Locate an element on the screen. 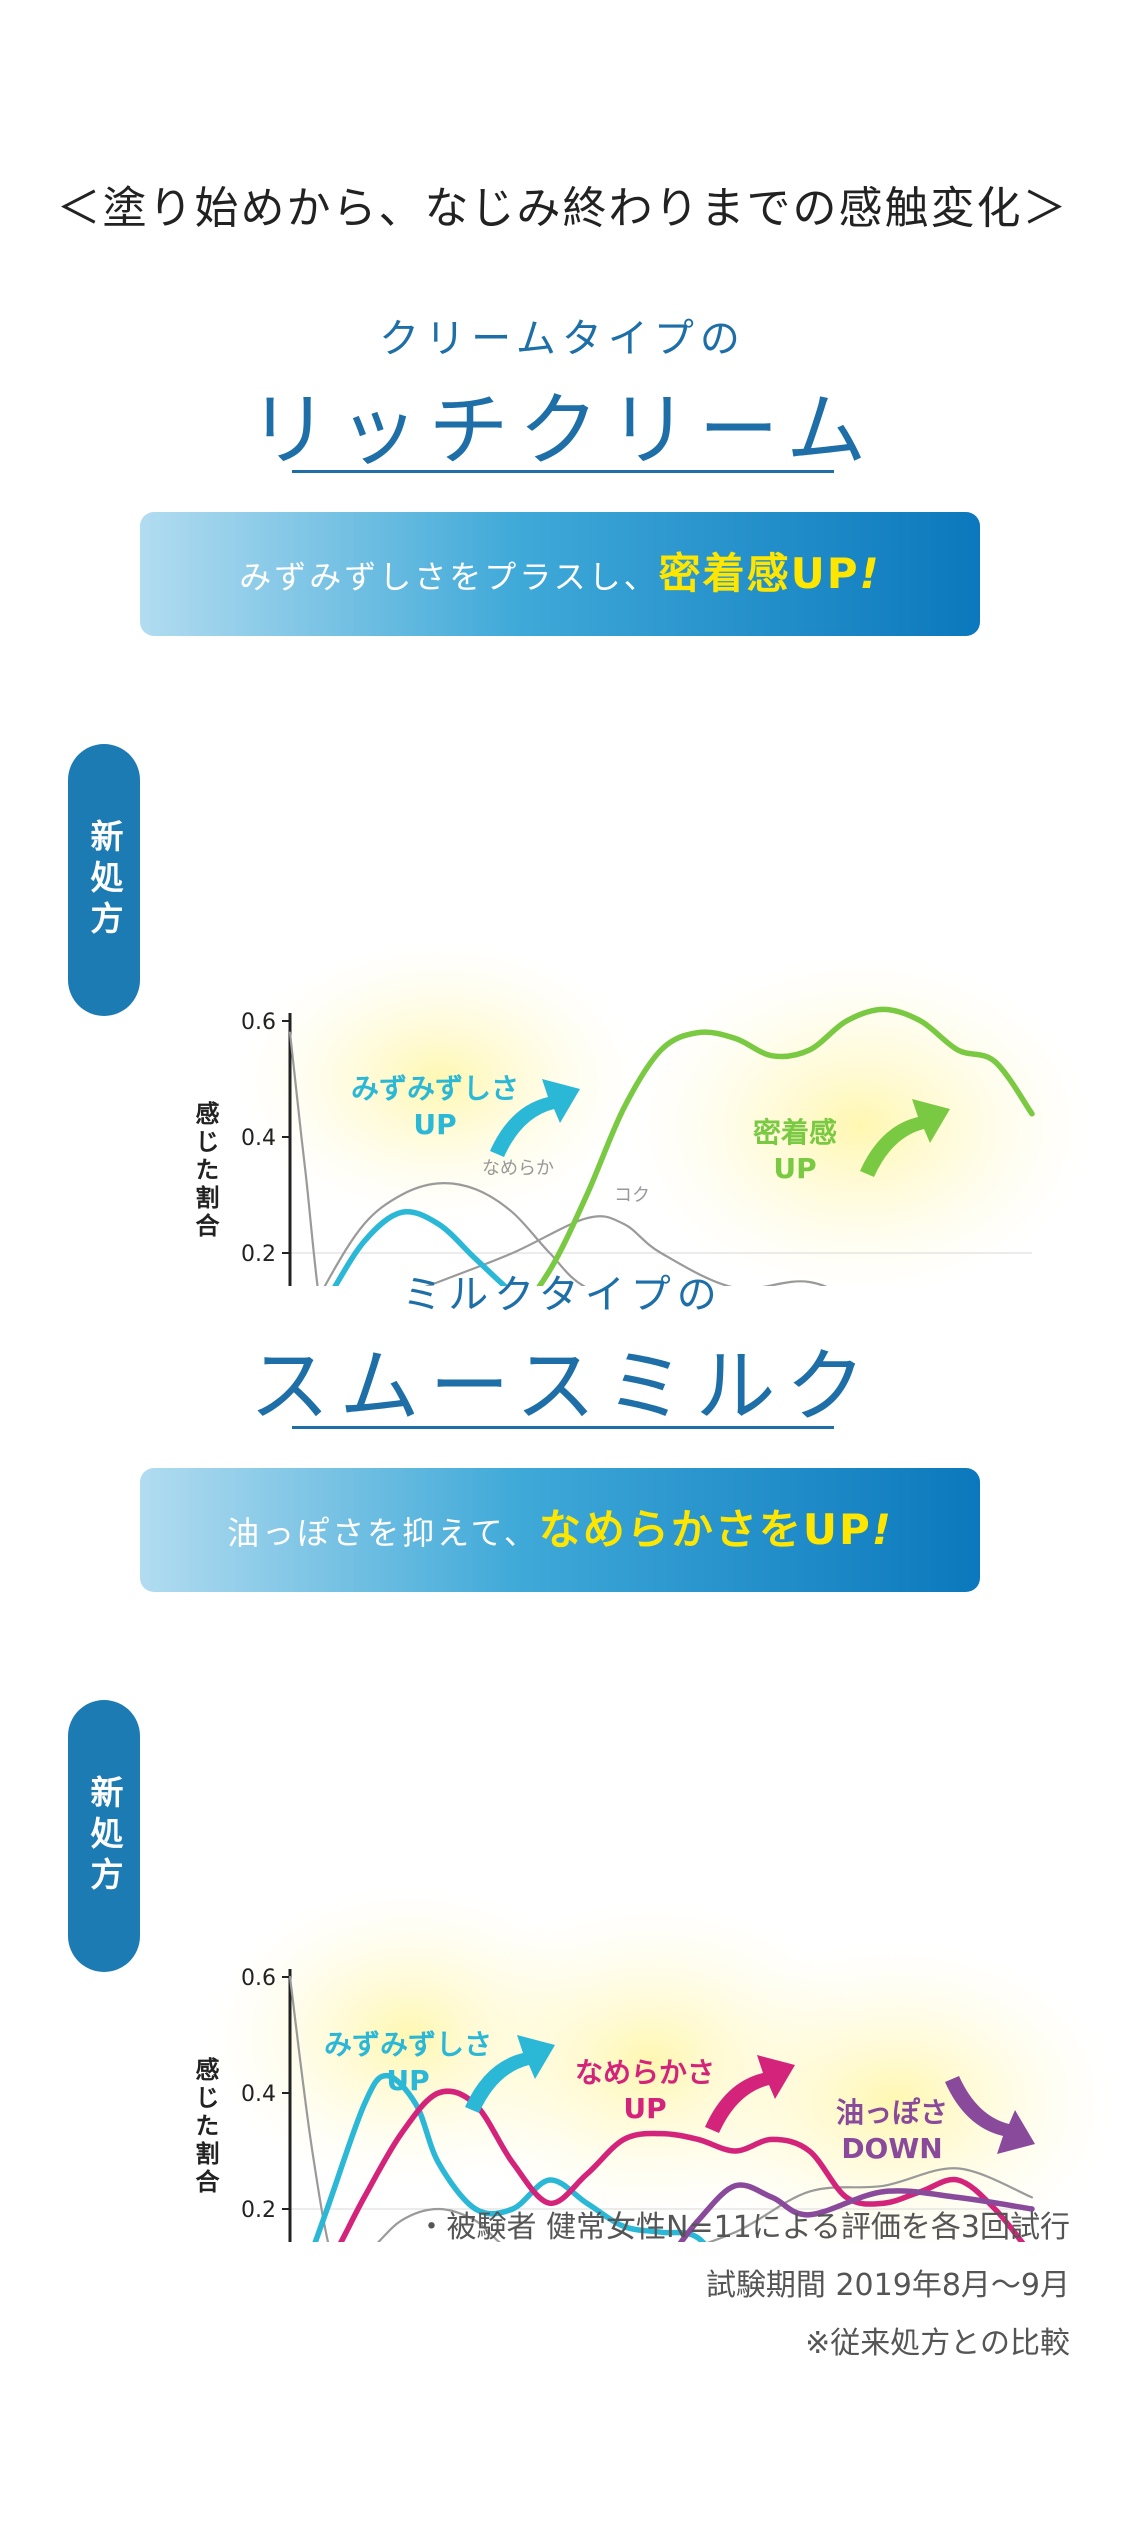  annotation-label: 密着感 is located at coordinates (795, 1132).